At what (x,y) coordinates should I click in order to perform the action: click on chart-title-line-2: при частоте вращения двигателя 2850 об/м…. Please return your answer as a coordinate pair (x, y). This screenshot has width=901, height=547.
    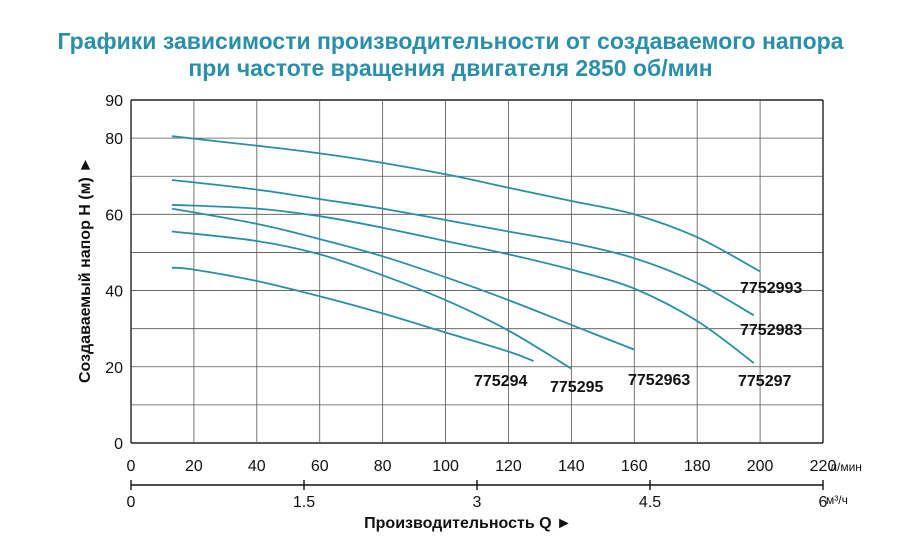
    Looking at the image, I should click on (450, 68).